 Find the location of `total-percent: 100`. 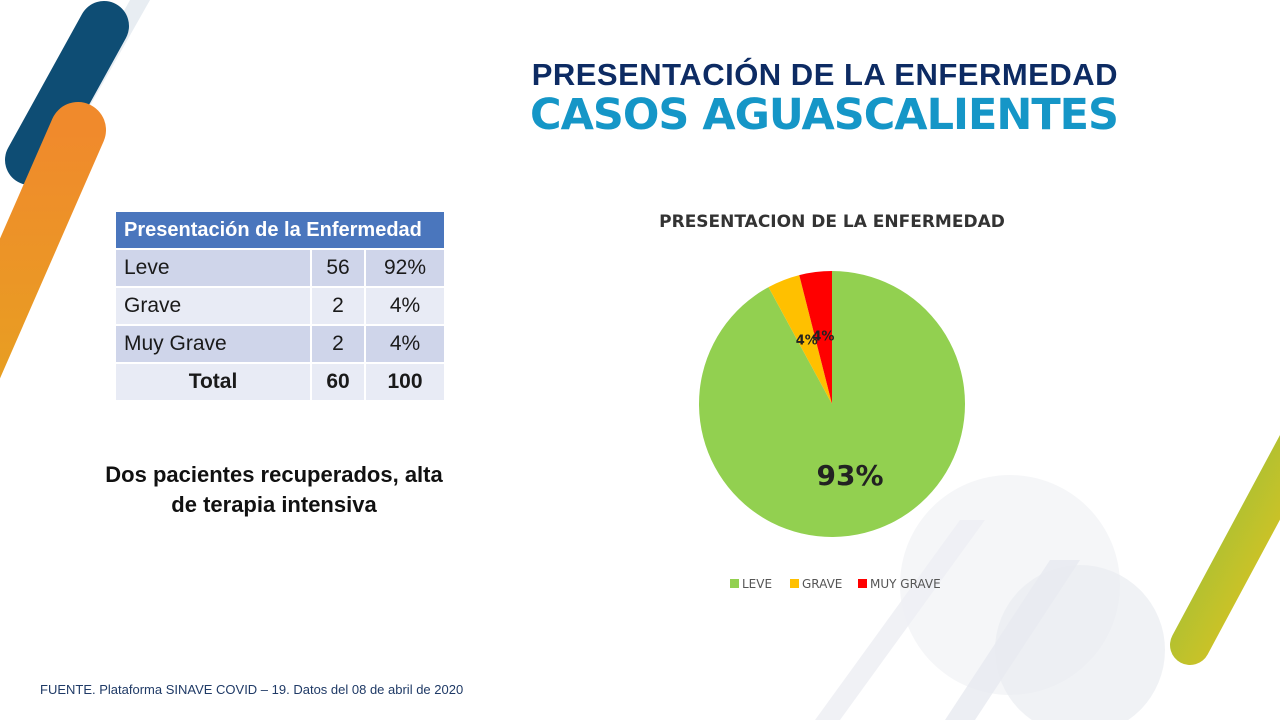

total-percent: 100 is located at coordinates (405, 382).